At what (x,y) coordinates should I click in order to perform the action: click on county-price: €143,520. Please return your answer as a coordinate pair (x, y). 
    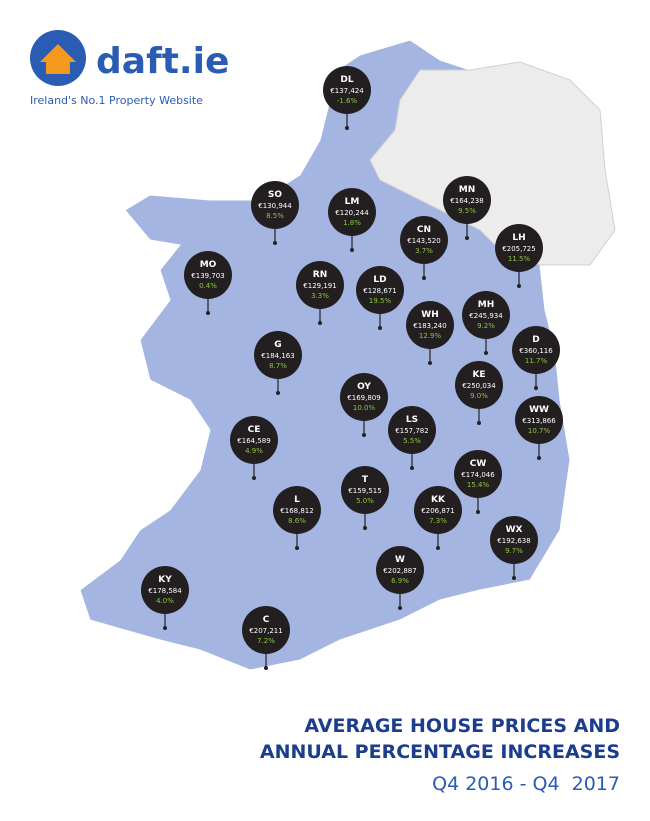
    Looking at the image, I should click on (423, 241).